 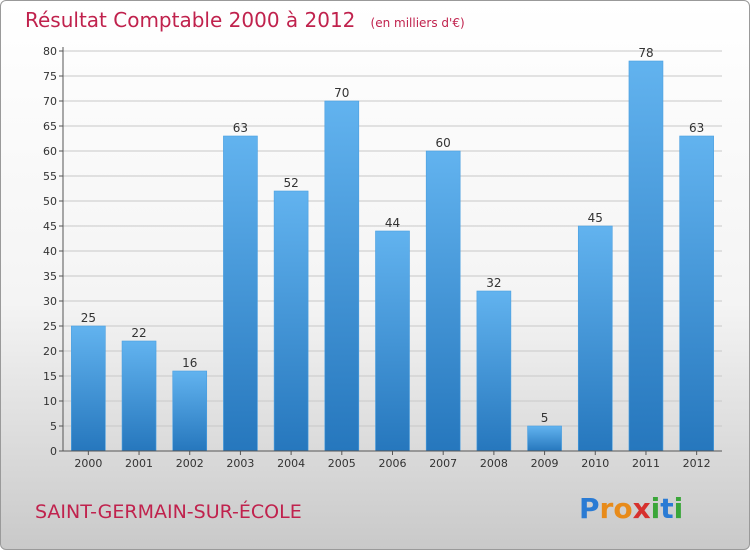 What do you see at coordinates (50, 276) in the screenshot?
I see `y-tick-label: 35` at bounding box center [50, 276].